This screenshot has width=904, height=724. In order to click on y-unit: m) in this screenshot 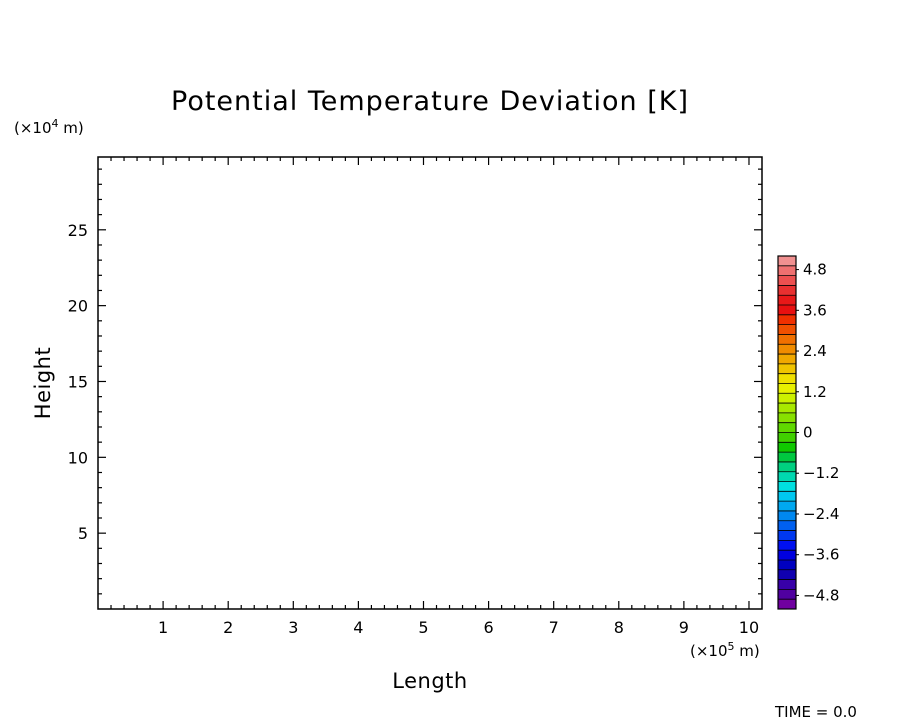, I will do `click(71, 128)`.